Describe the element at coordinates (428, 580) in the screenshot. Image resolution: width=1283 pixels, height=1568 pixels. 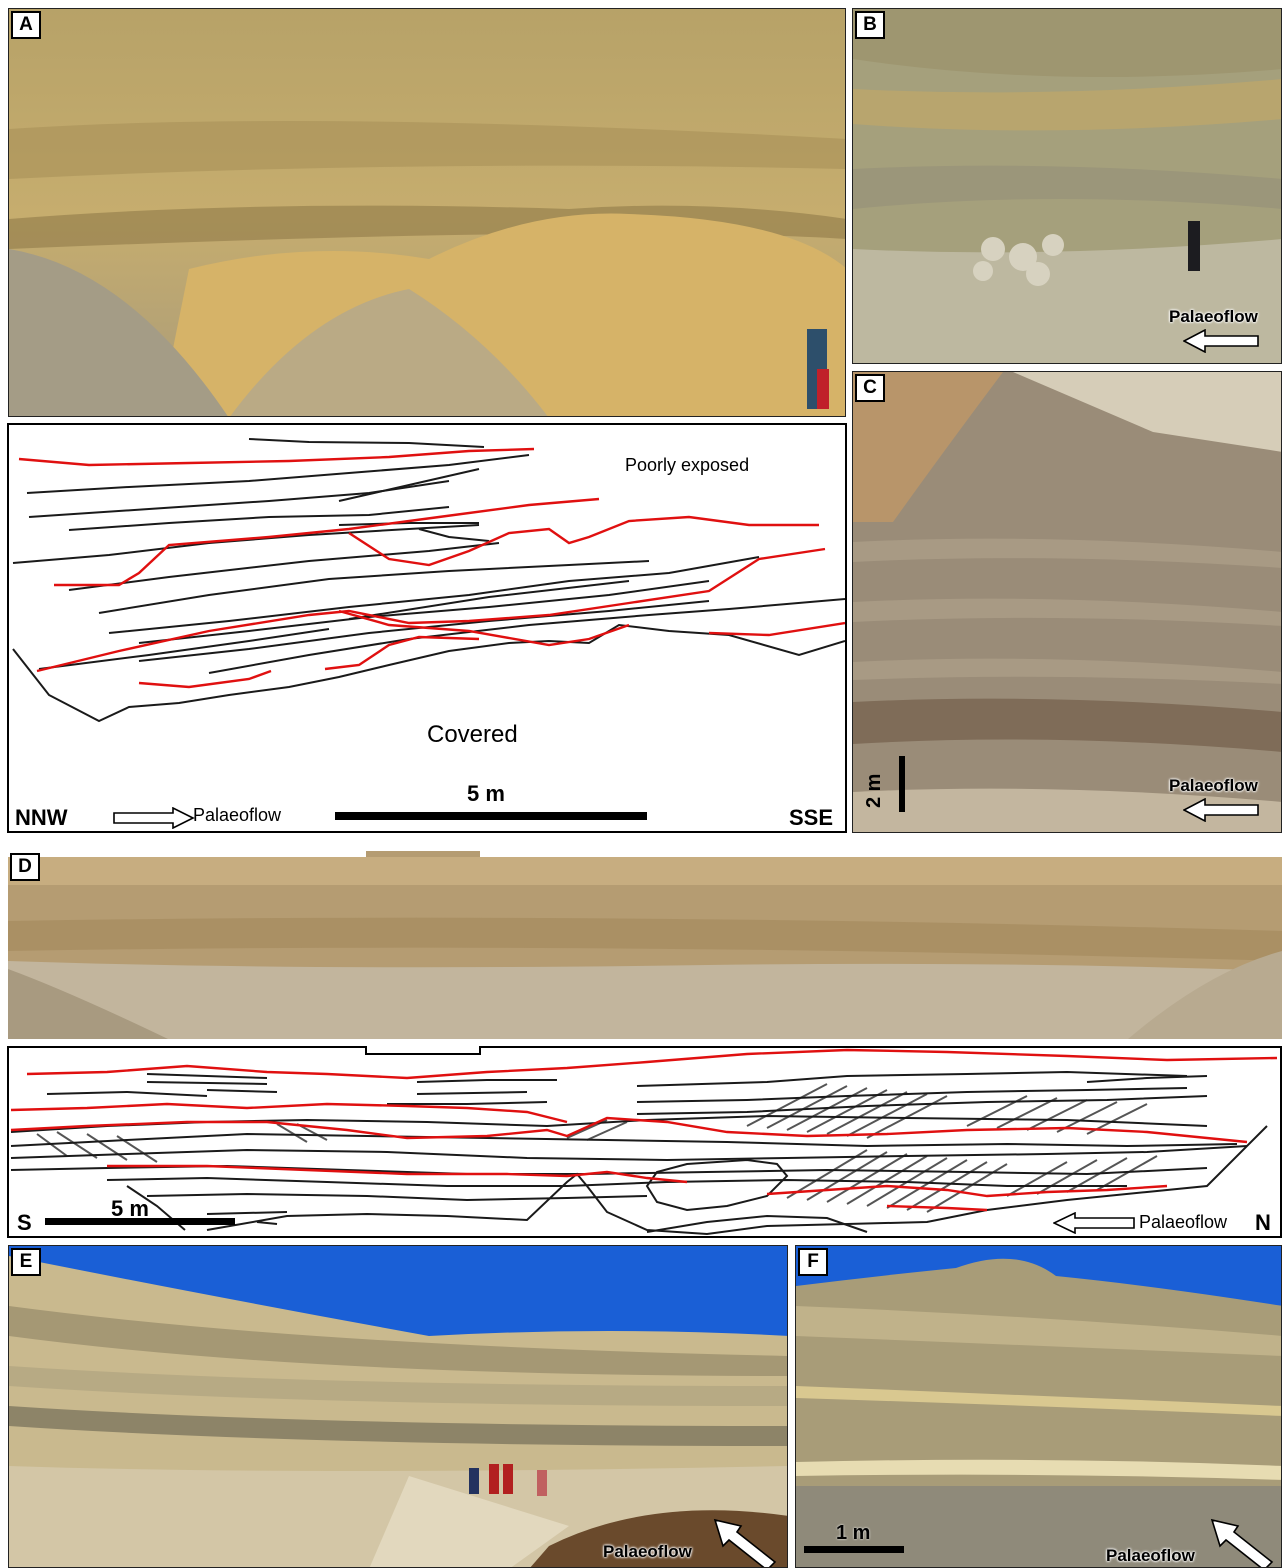
I see `panel-a-line-drawing` at that location.